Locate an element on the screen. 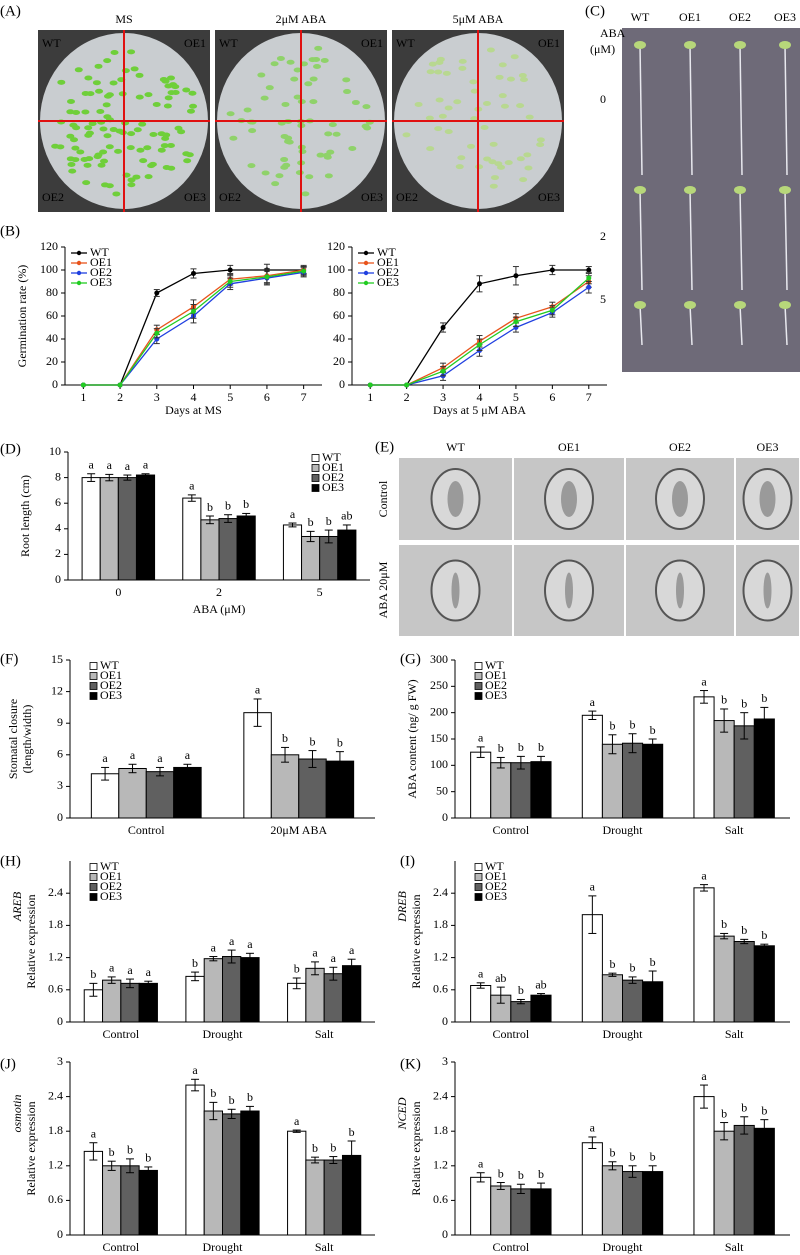 The width and height of the screenshot is (800, 1255). row-label: ABA 20μM is located at coordinates (383, 589).